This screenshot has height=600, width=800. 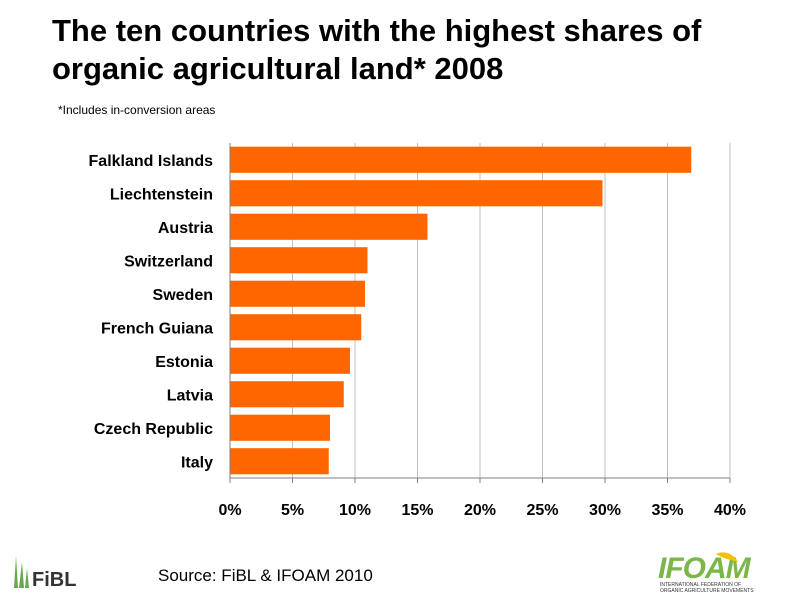 I want to click on category-label-4: Sweden, so click(x=183, y=295).